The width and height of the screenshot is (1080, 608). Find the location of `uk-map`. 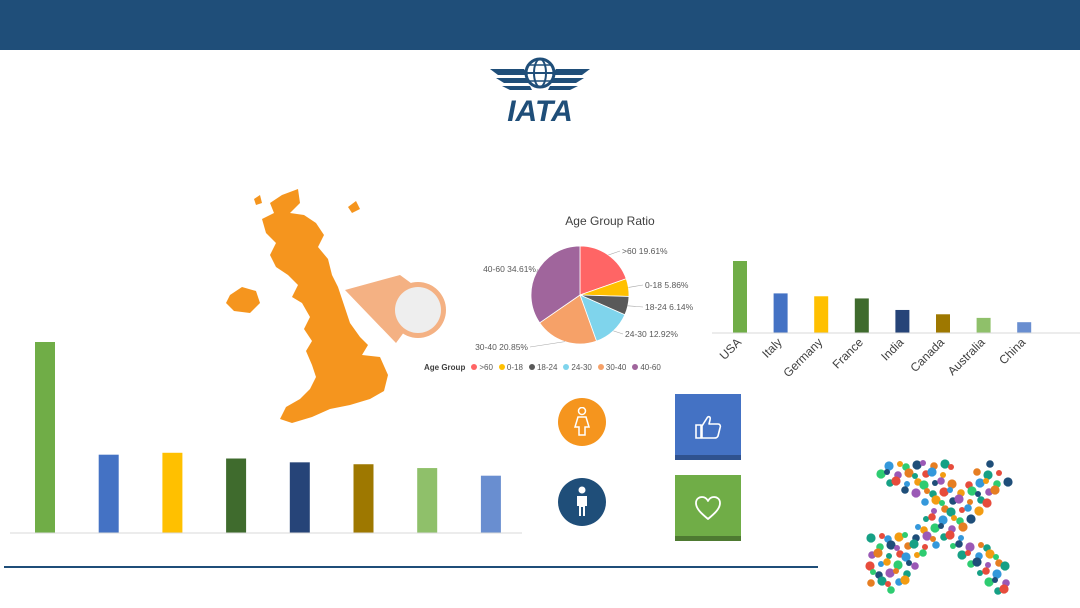

uk-map is located at coordinates (340, 310).